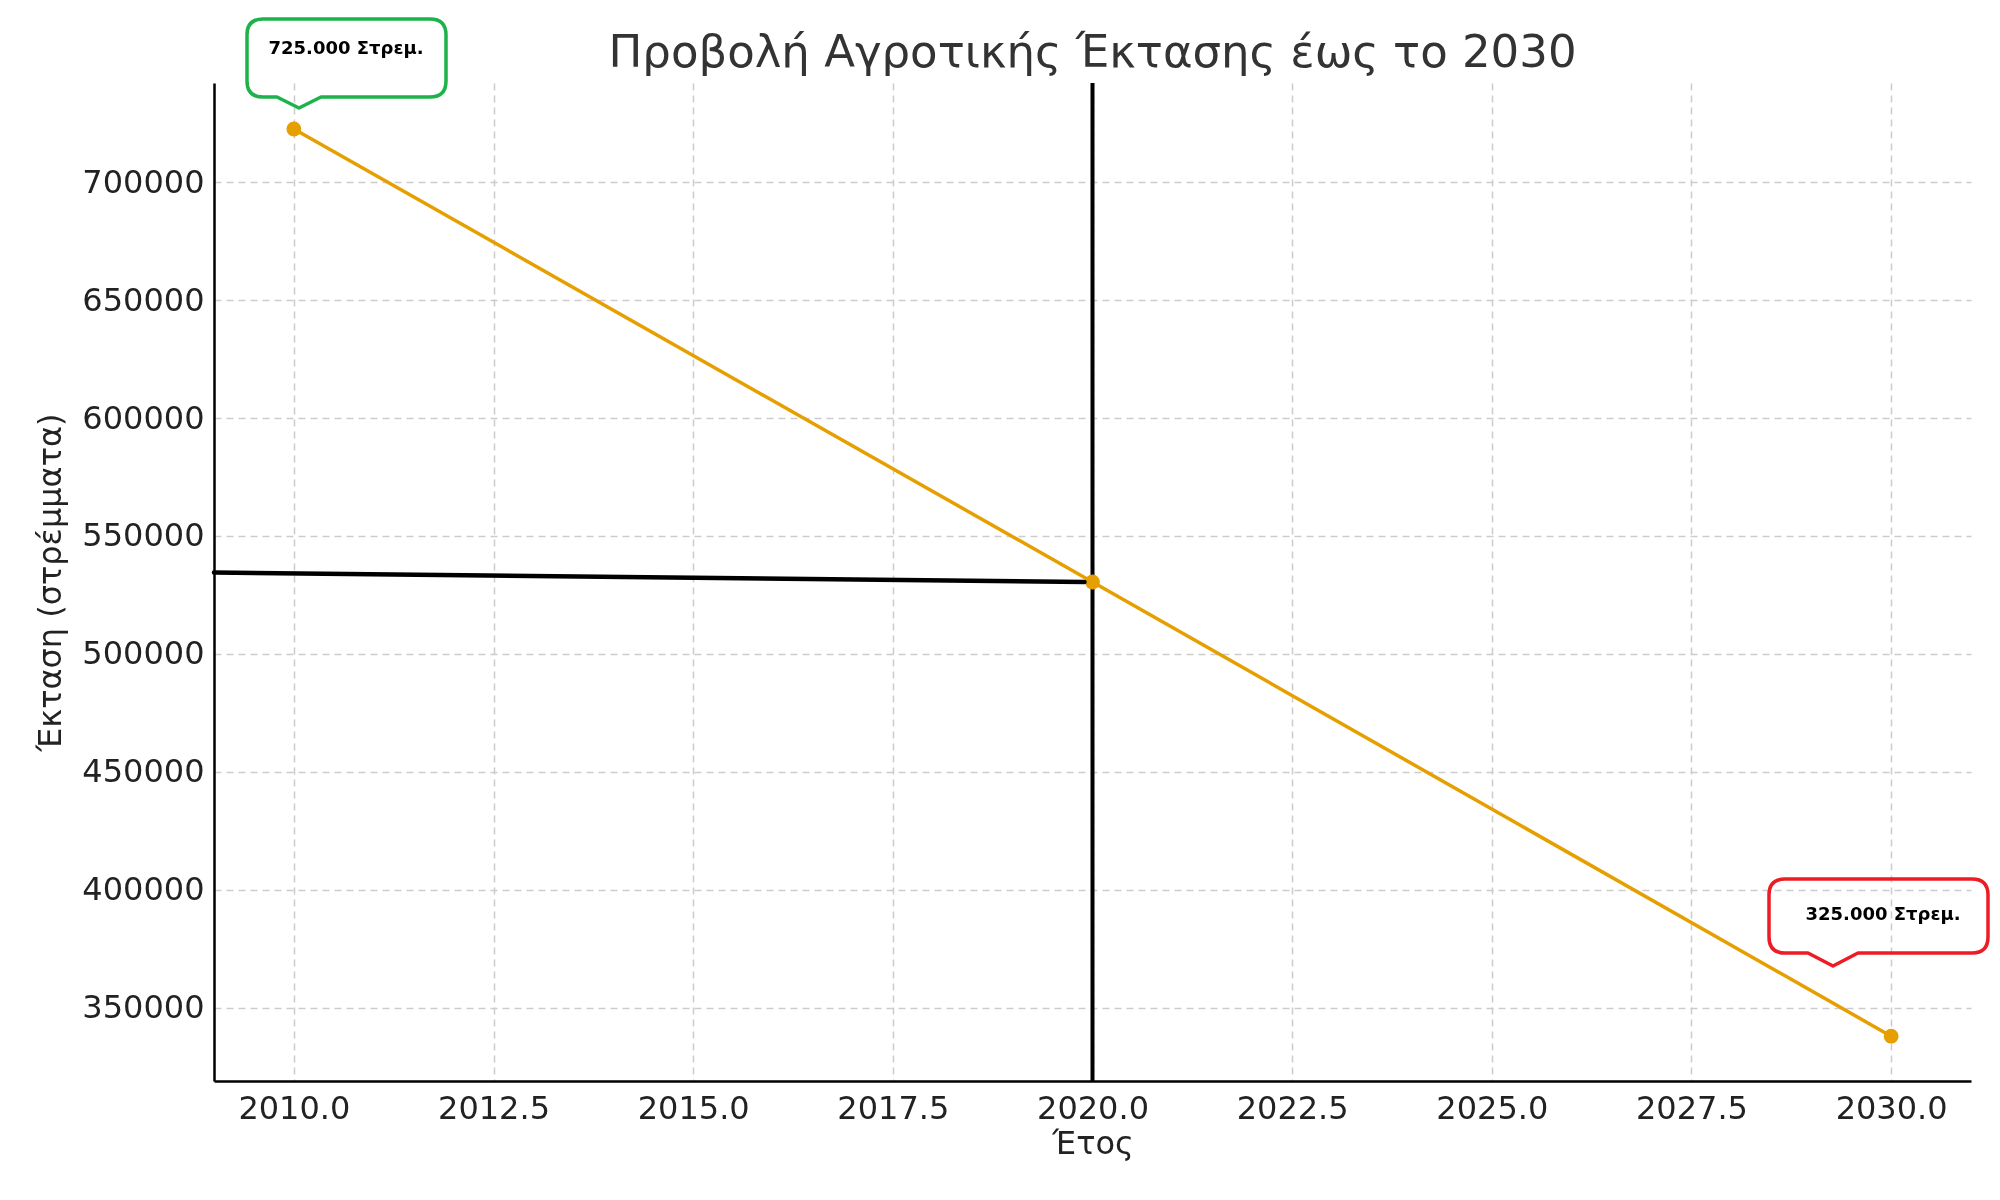 Image resolution: width=2000 pixels, height=1200 pixels. I want to click on y-tick-label: 600000, so click(143, 417).